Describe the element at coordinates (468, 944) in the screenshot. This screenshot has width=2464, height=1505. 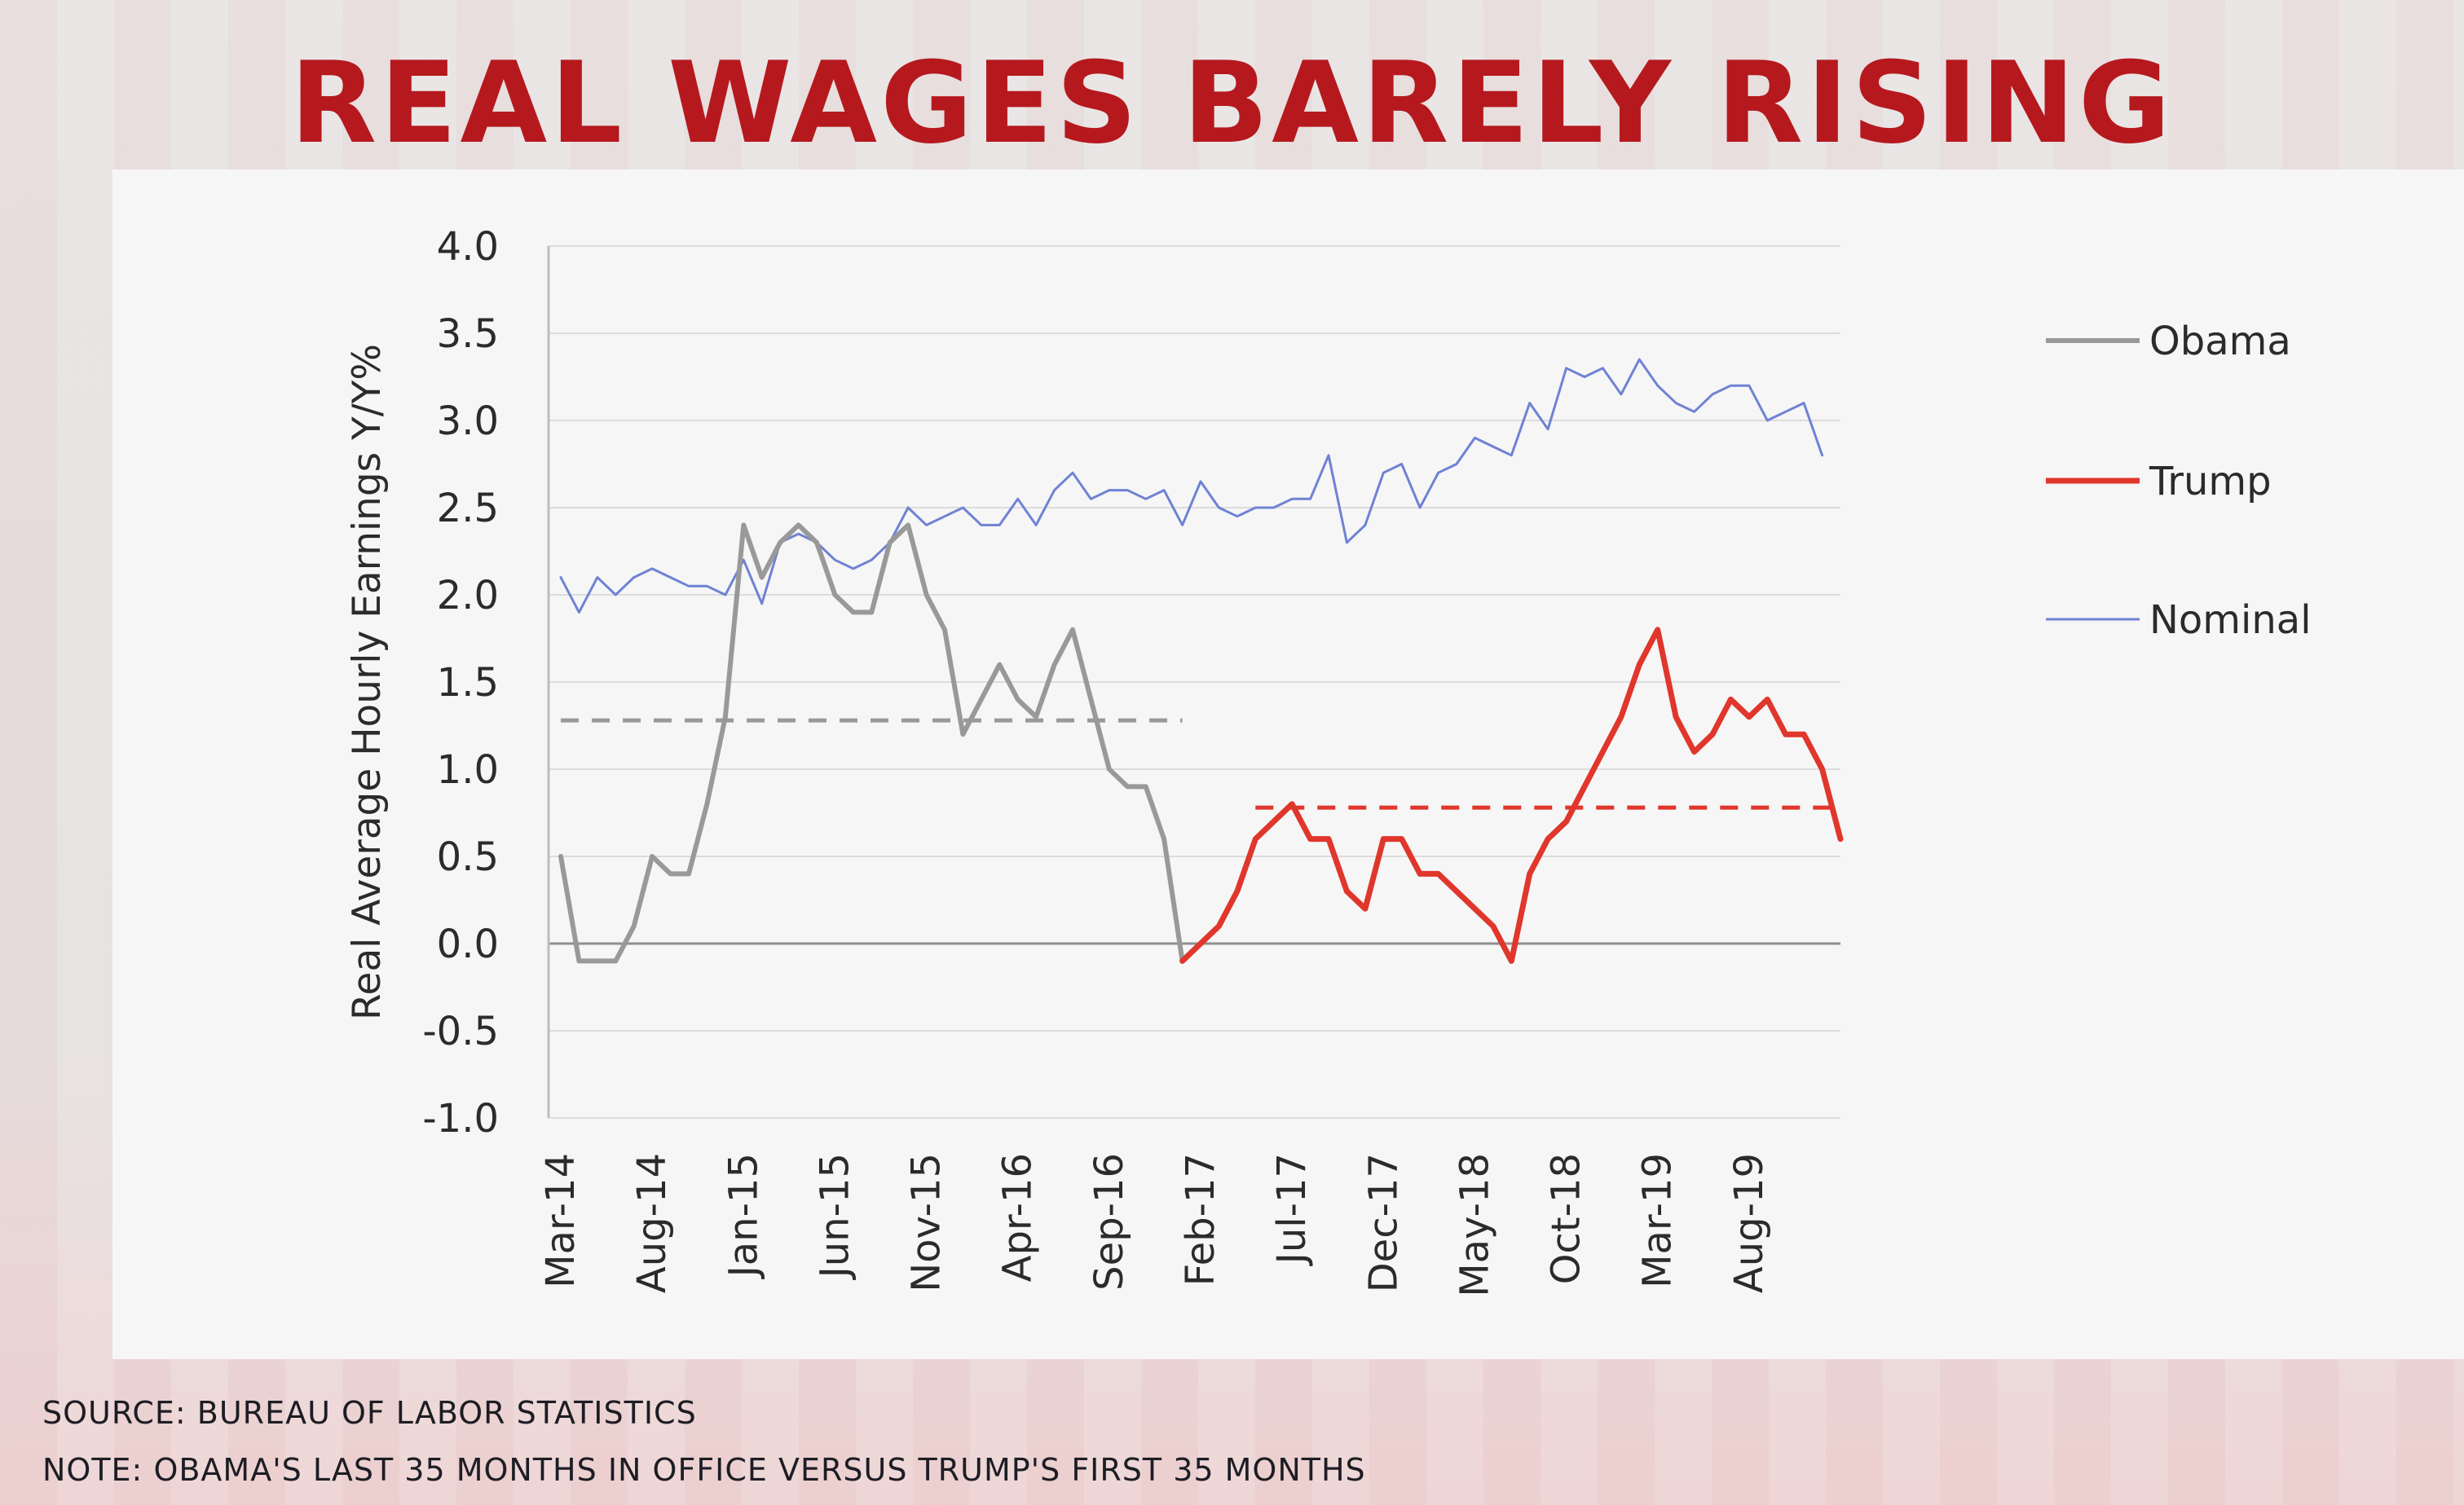
I see `y-tick-label: 0.0` at that location.